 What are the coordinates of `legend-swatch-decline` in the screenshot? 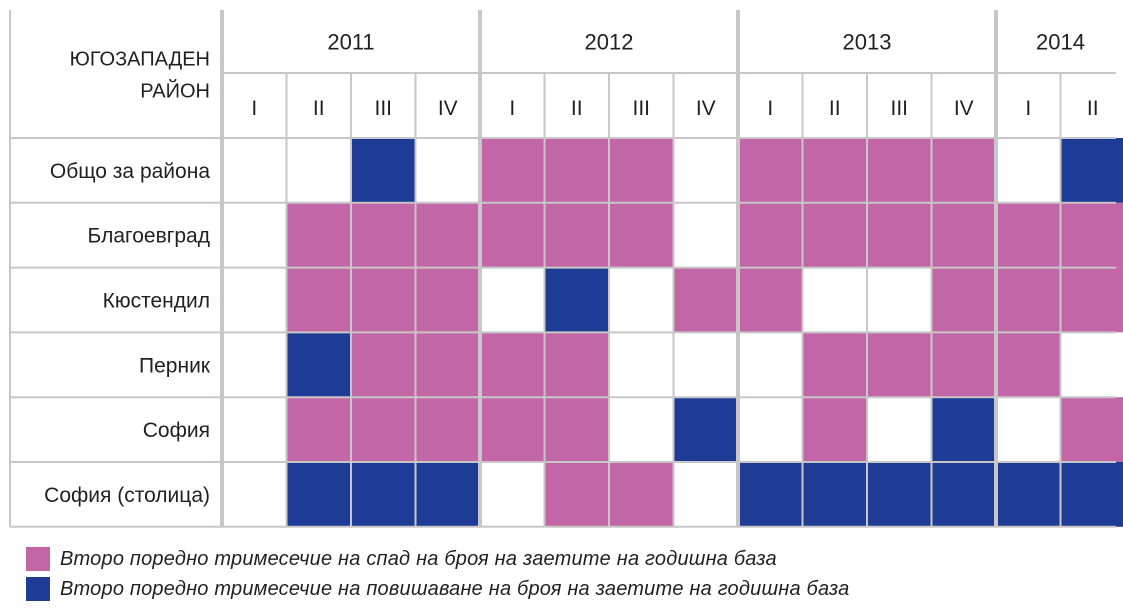 It's located at (38, 559).